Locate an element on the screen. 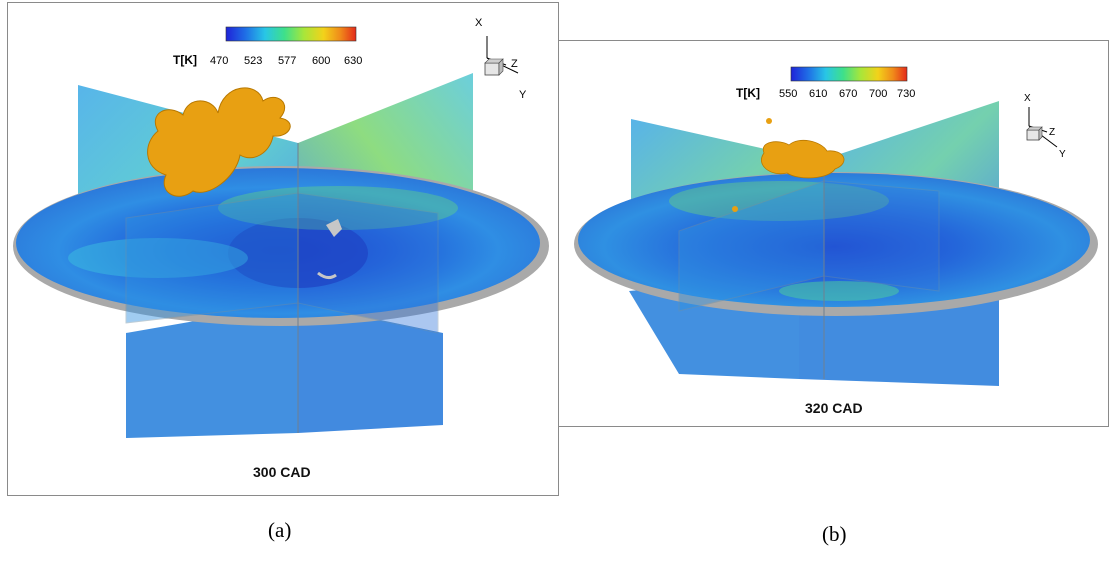 Image resolution: width=1109 pixels, height=561 pixels. panel-title: 320 CAD is located at coordinates (834, 408).